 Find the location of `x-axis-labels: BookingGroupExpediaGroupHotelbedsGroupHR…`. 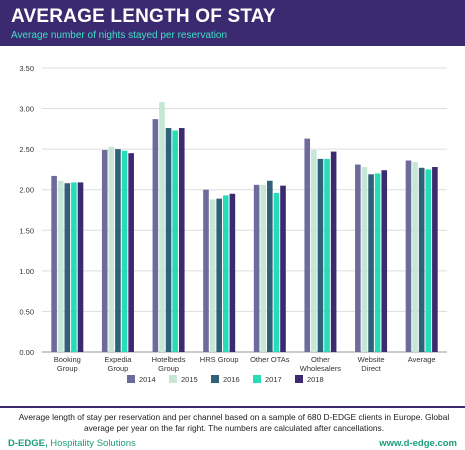

x-axis-labels: BookingGroupExpediaGroupHotelbedsGroupHR… is located at coordinates (245, 364).